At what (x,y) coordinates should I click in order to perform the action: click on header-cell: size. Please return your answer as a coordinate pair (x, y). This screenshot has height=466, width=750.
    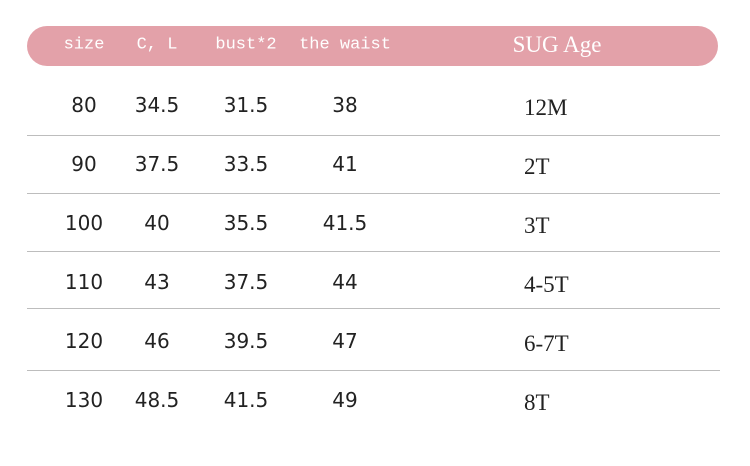
    Looking at the image, I should click on (84, 45).